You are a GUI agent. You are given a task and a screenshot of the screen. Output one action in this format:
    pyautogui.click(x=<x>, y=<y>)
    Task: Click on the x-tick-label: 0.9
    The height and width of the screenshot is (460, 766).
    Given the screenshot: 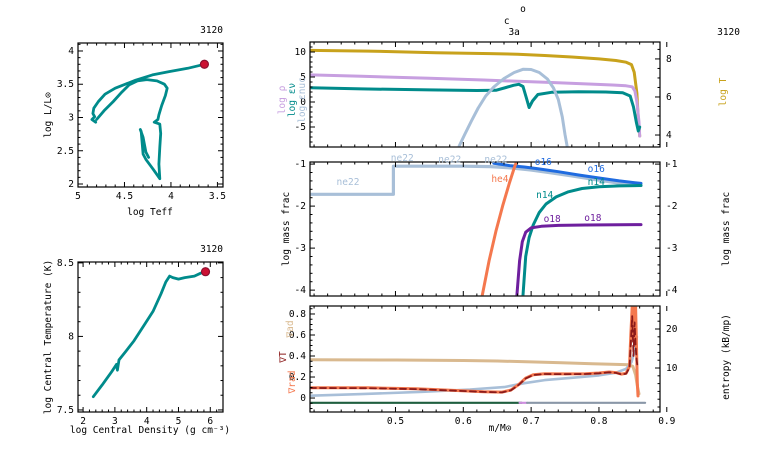 What is the action you would take?
    pyautogui.click(x=666, y=421)
    